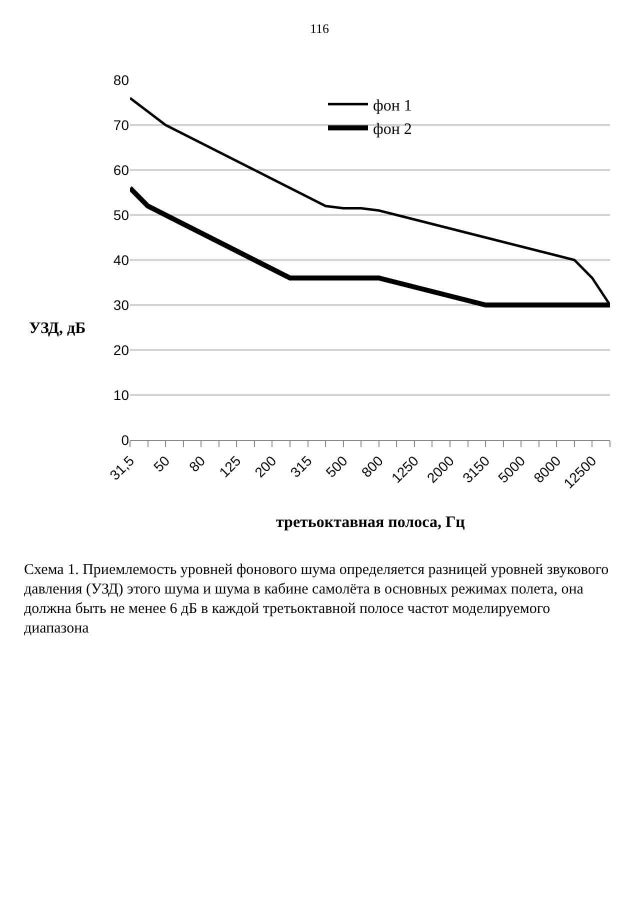 The width and height of the screenshot is (640, 905). Describe the element at coordinates (392, 105) in the screenshot. I see `legend-label: фон 1` at that location.